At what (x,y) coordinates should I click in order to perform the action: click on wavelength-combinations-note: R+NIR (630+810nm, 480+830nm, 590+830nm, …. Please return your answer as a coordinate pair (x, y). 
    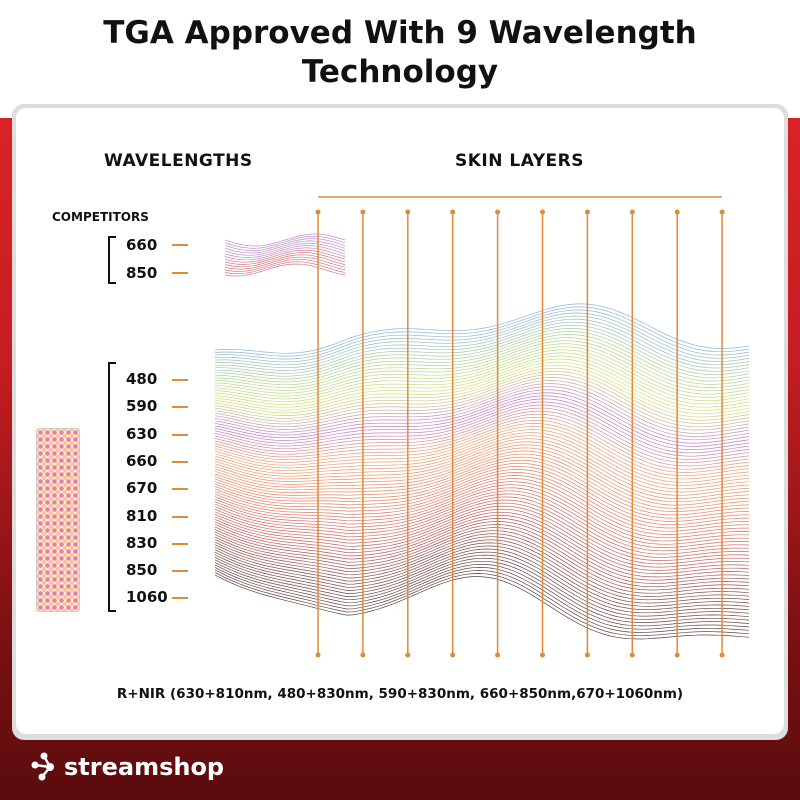
    Looking at the image, I should click on (400, 694).